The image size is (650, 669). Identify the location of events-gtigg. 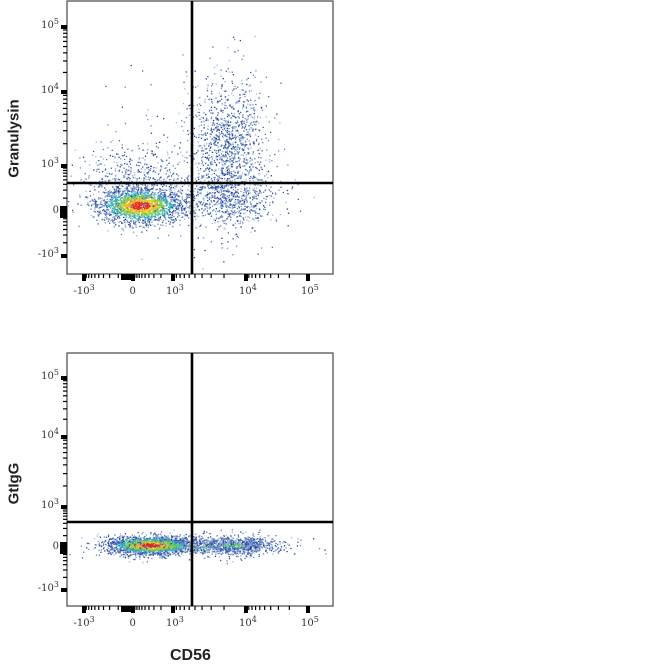
(198, 547).